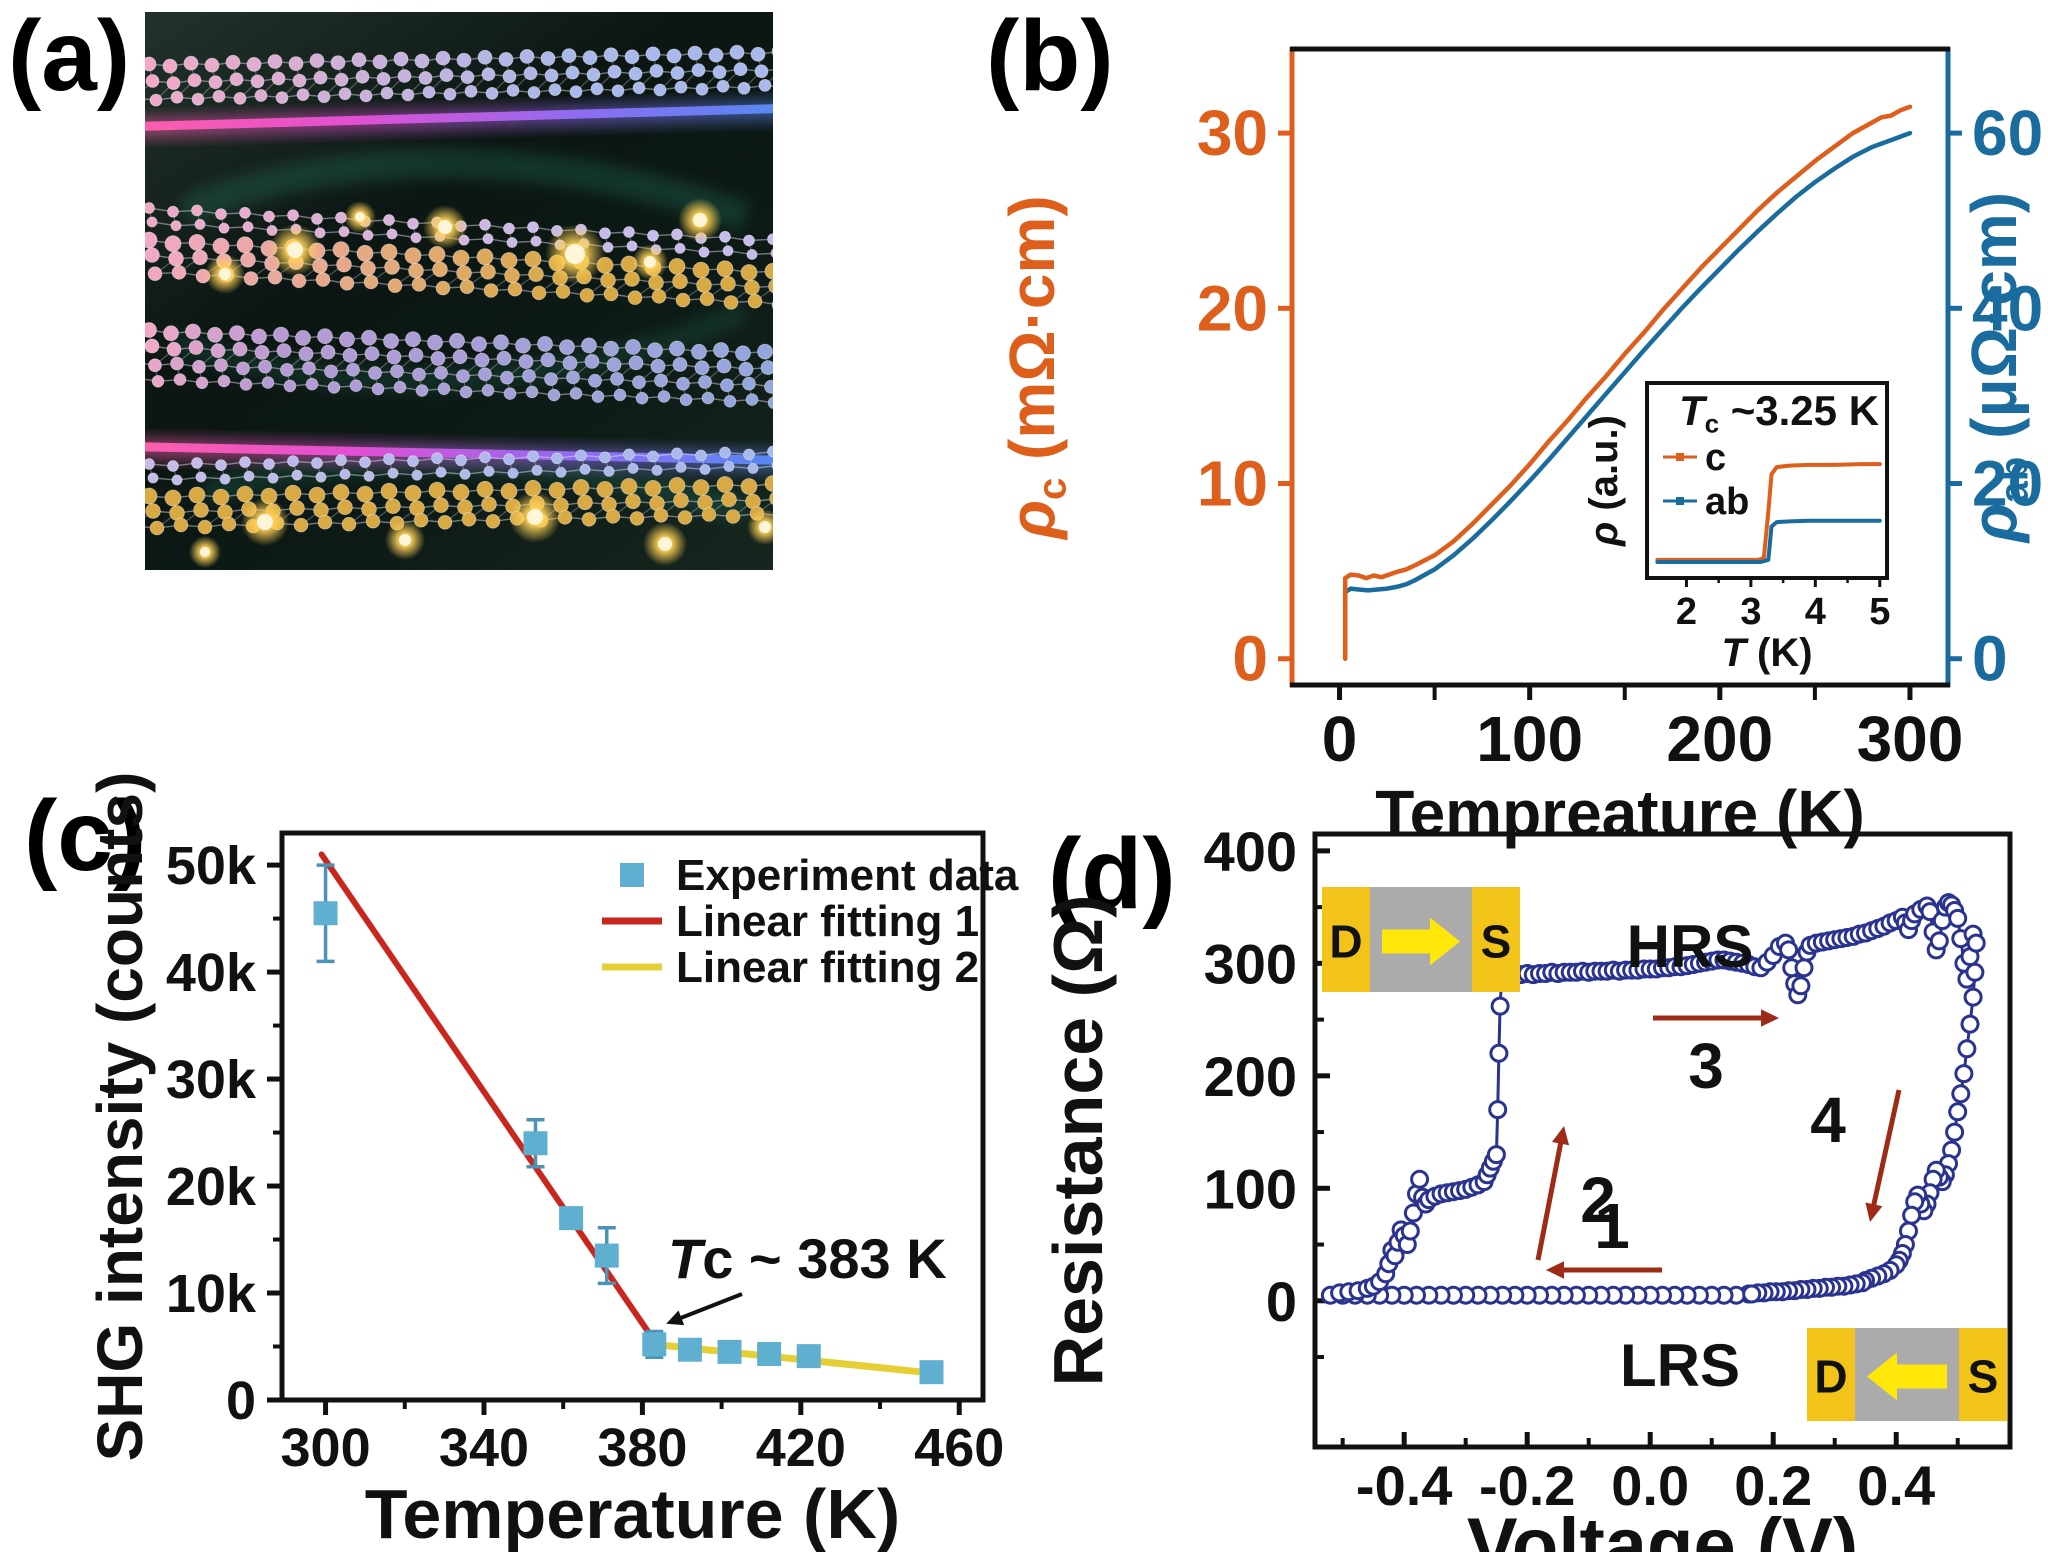 This screenshot has width=2048, height=1552. I want to click on c-y-axis-title: SHG intensity (counts), so click(120, 1117).